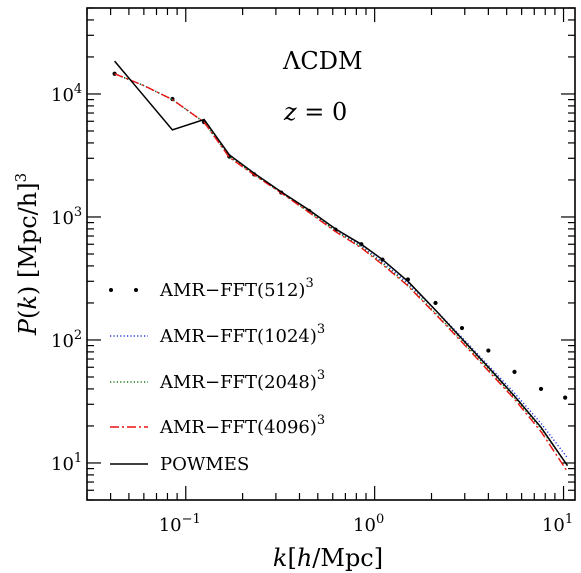 Image resolution: width=581 pixels, height=573 pixels. I want to click on legend-label-name: AMR−FFT(512), so click(232, 290).